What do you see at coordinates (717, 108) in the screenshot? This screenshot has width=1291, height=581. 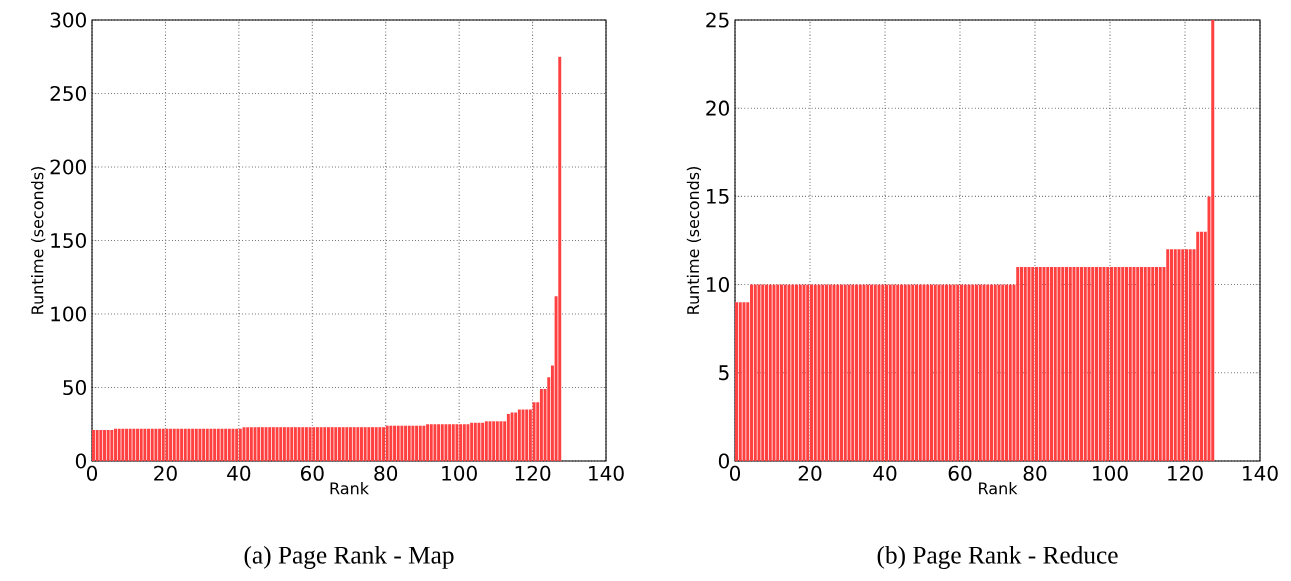 I see `y-tick-label: 20` at bounding box center [717, 108].